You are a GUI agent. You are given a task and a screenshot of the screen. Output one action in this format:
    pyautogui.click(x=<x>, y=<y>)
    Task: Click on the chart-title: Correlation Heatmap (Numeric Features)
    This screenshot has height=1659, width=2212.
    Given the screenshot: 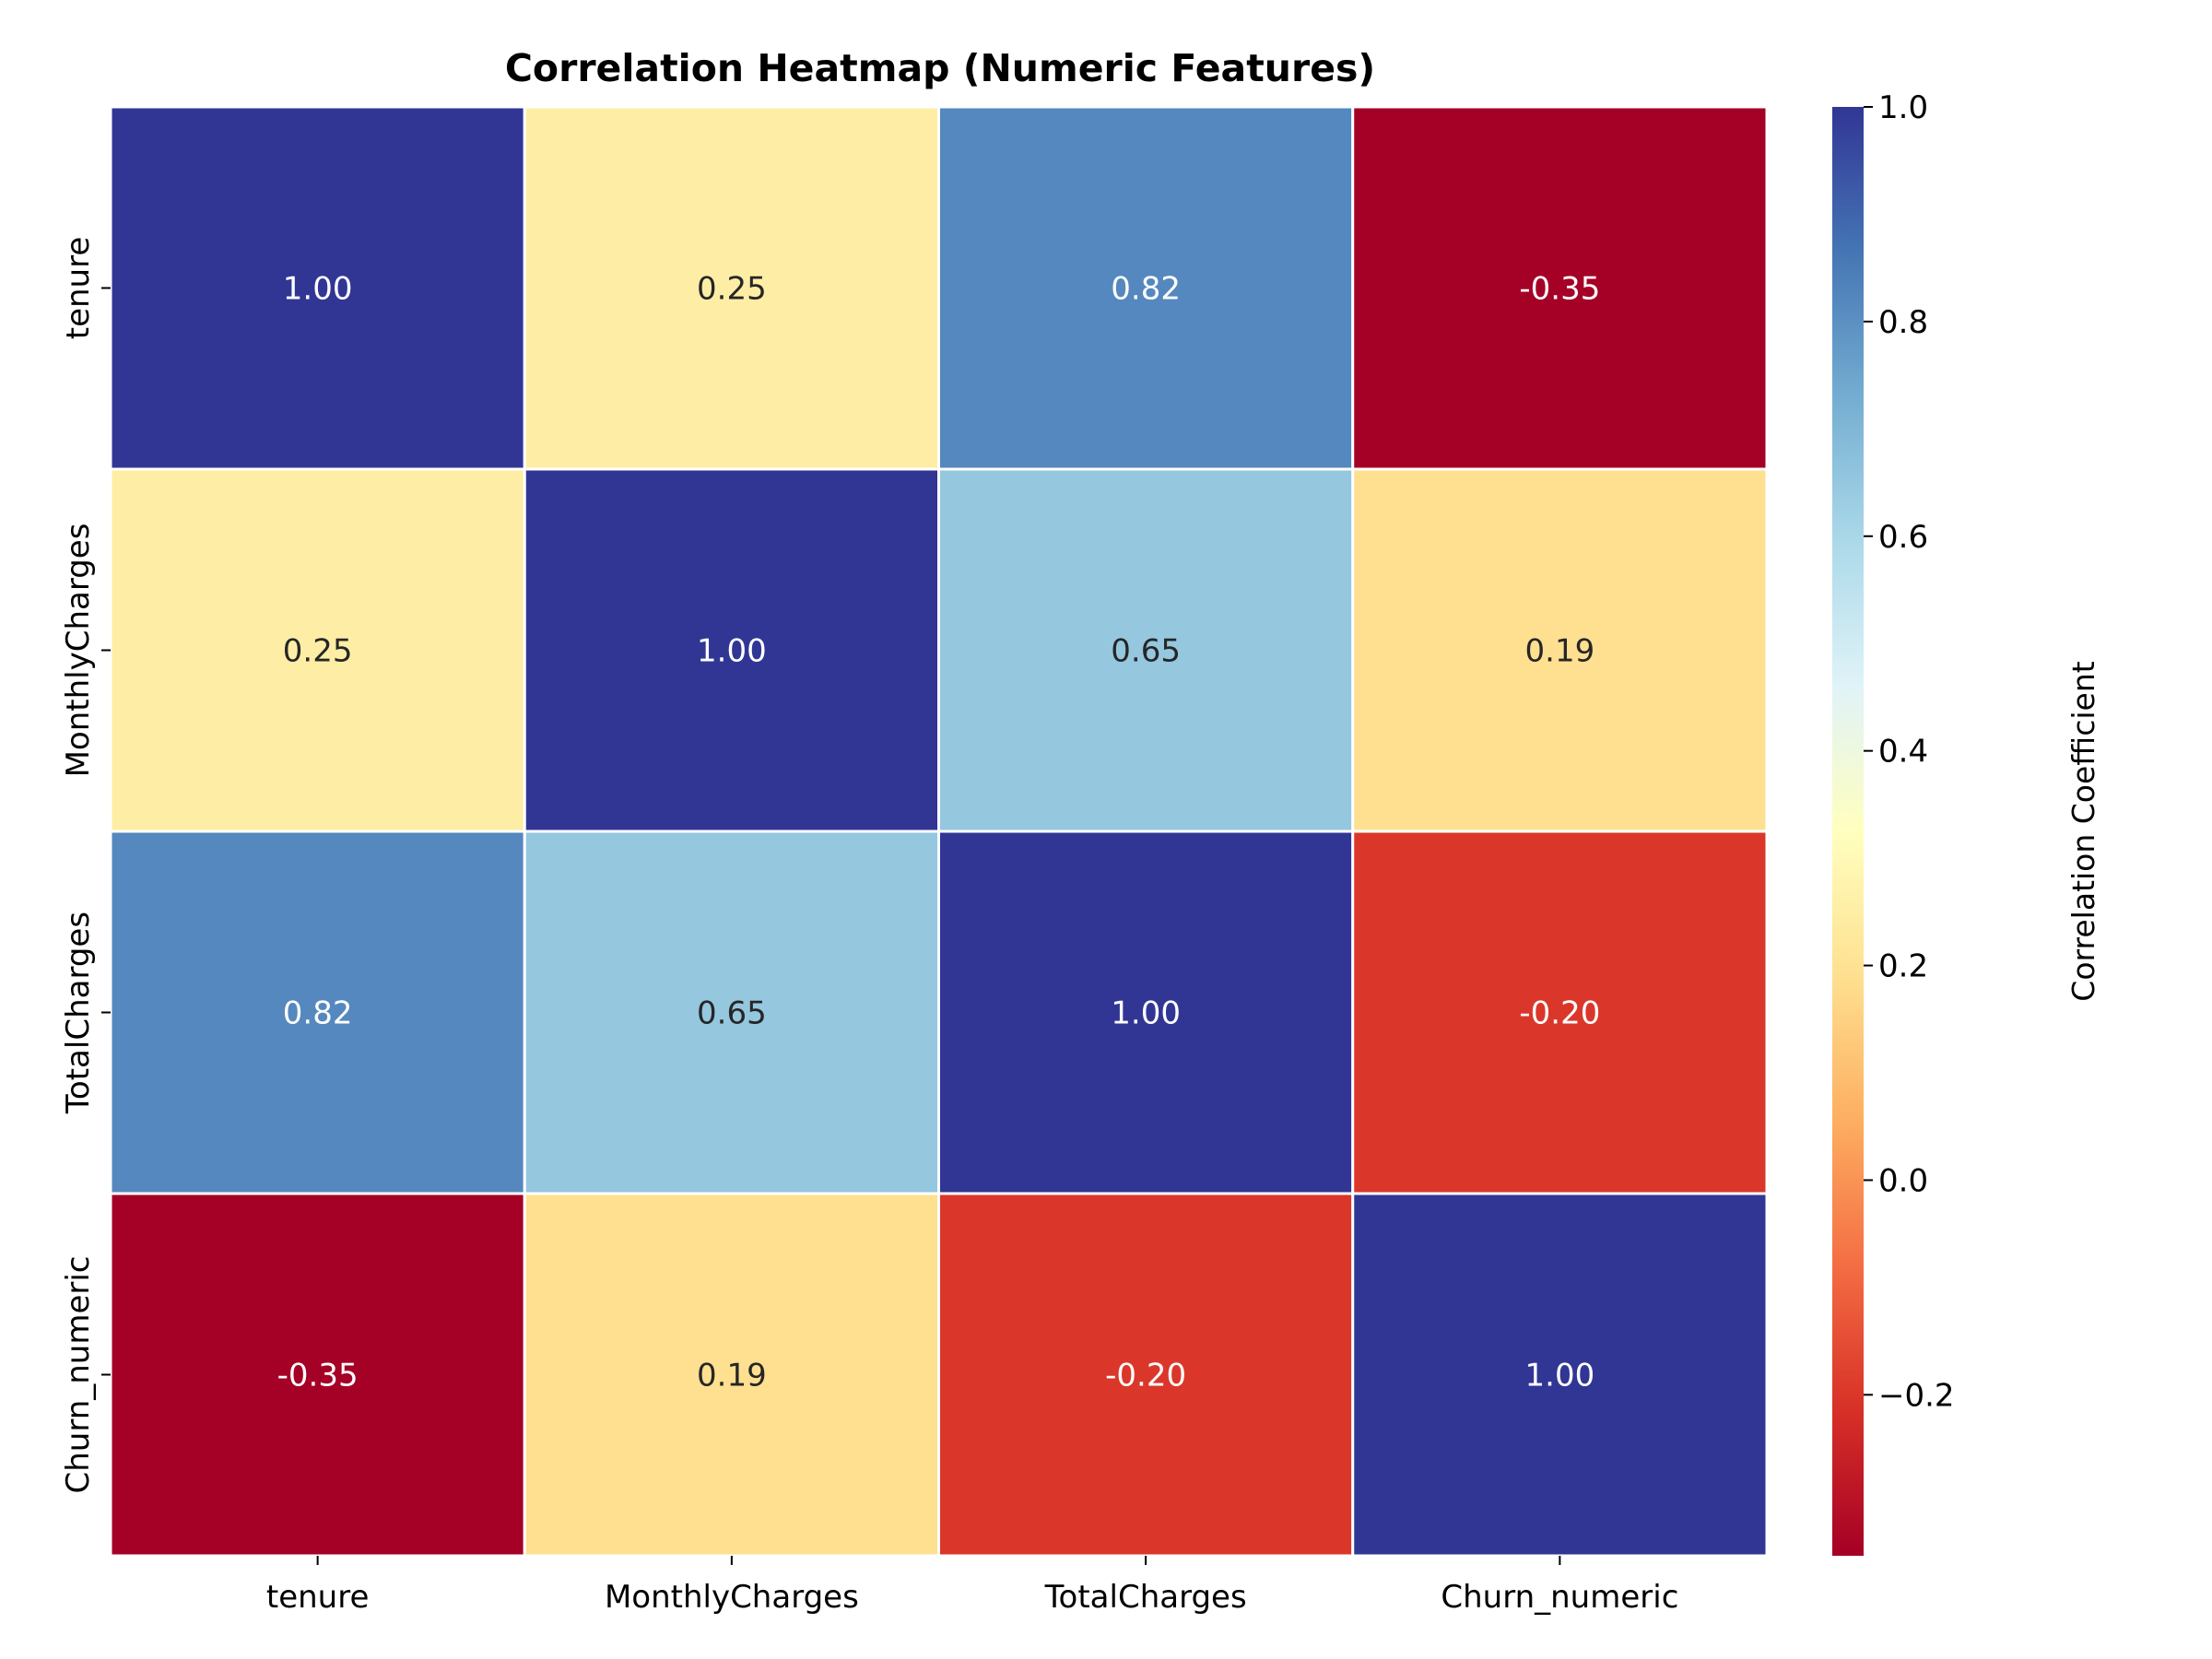 What is the action you would take?
    pyautogui.click(x=940, y=68)
    